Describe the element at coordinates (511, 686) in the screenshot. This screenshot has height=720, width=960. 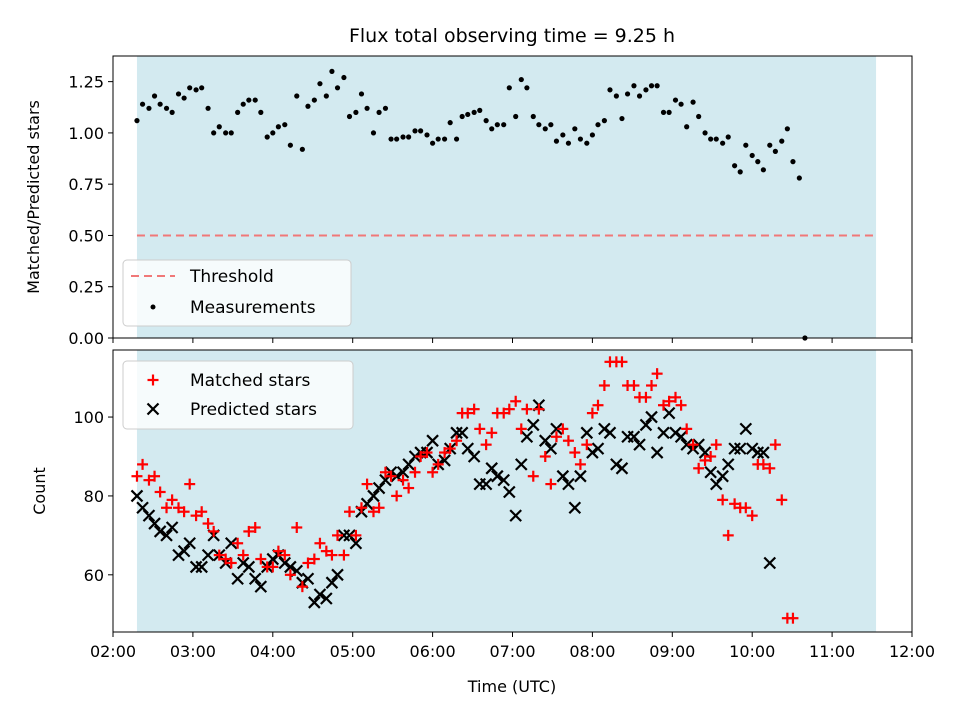
I see `x-axis-label: Time (UTC)` at that location.